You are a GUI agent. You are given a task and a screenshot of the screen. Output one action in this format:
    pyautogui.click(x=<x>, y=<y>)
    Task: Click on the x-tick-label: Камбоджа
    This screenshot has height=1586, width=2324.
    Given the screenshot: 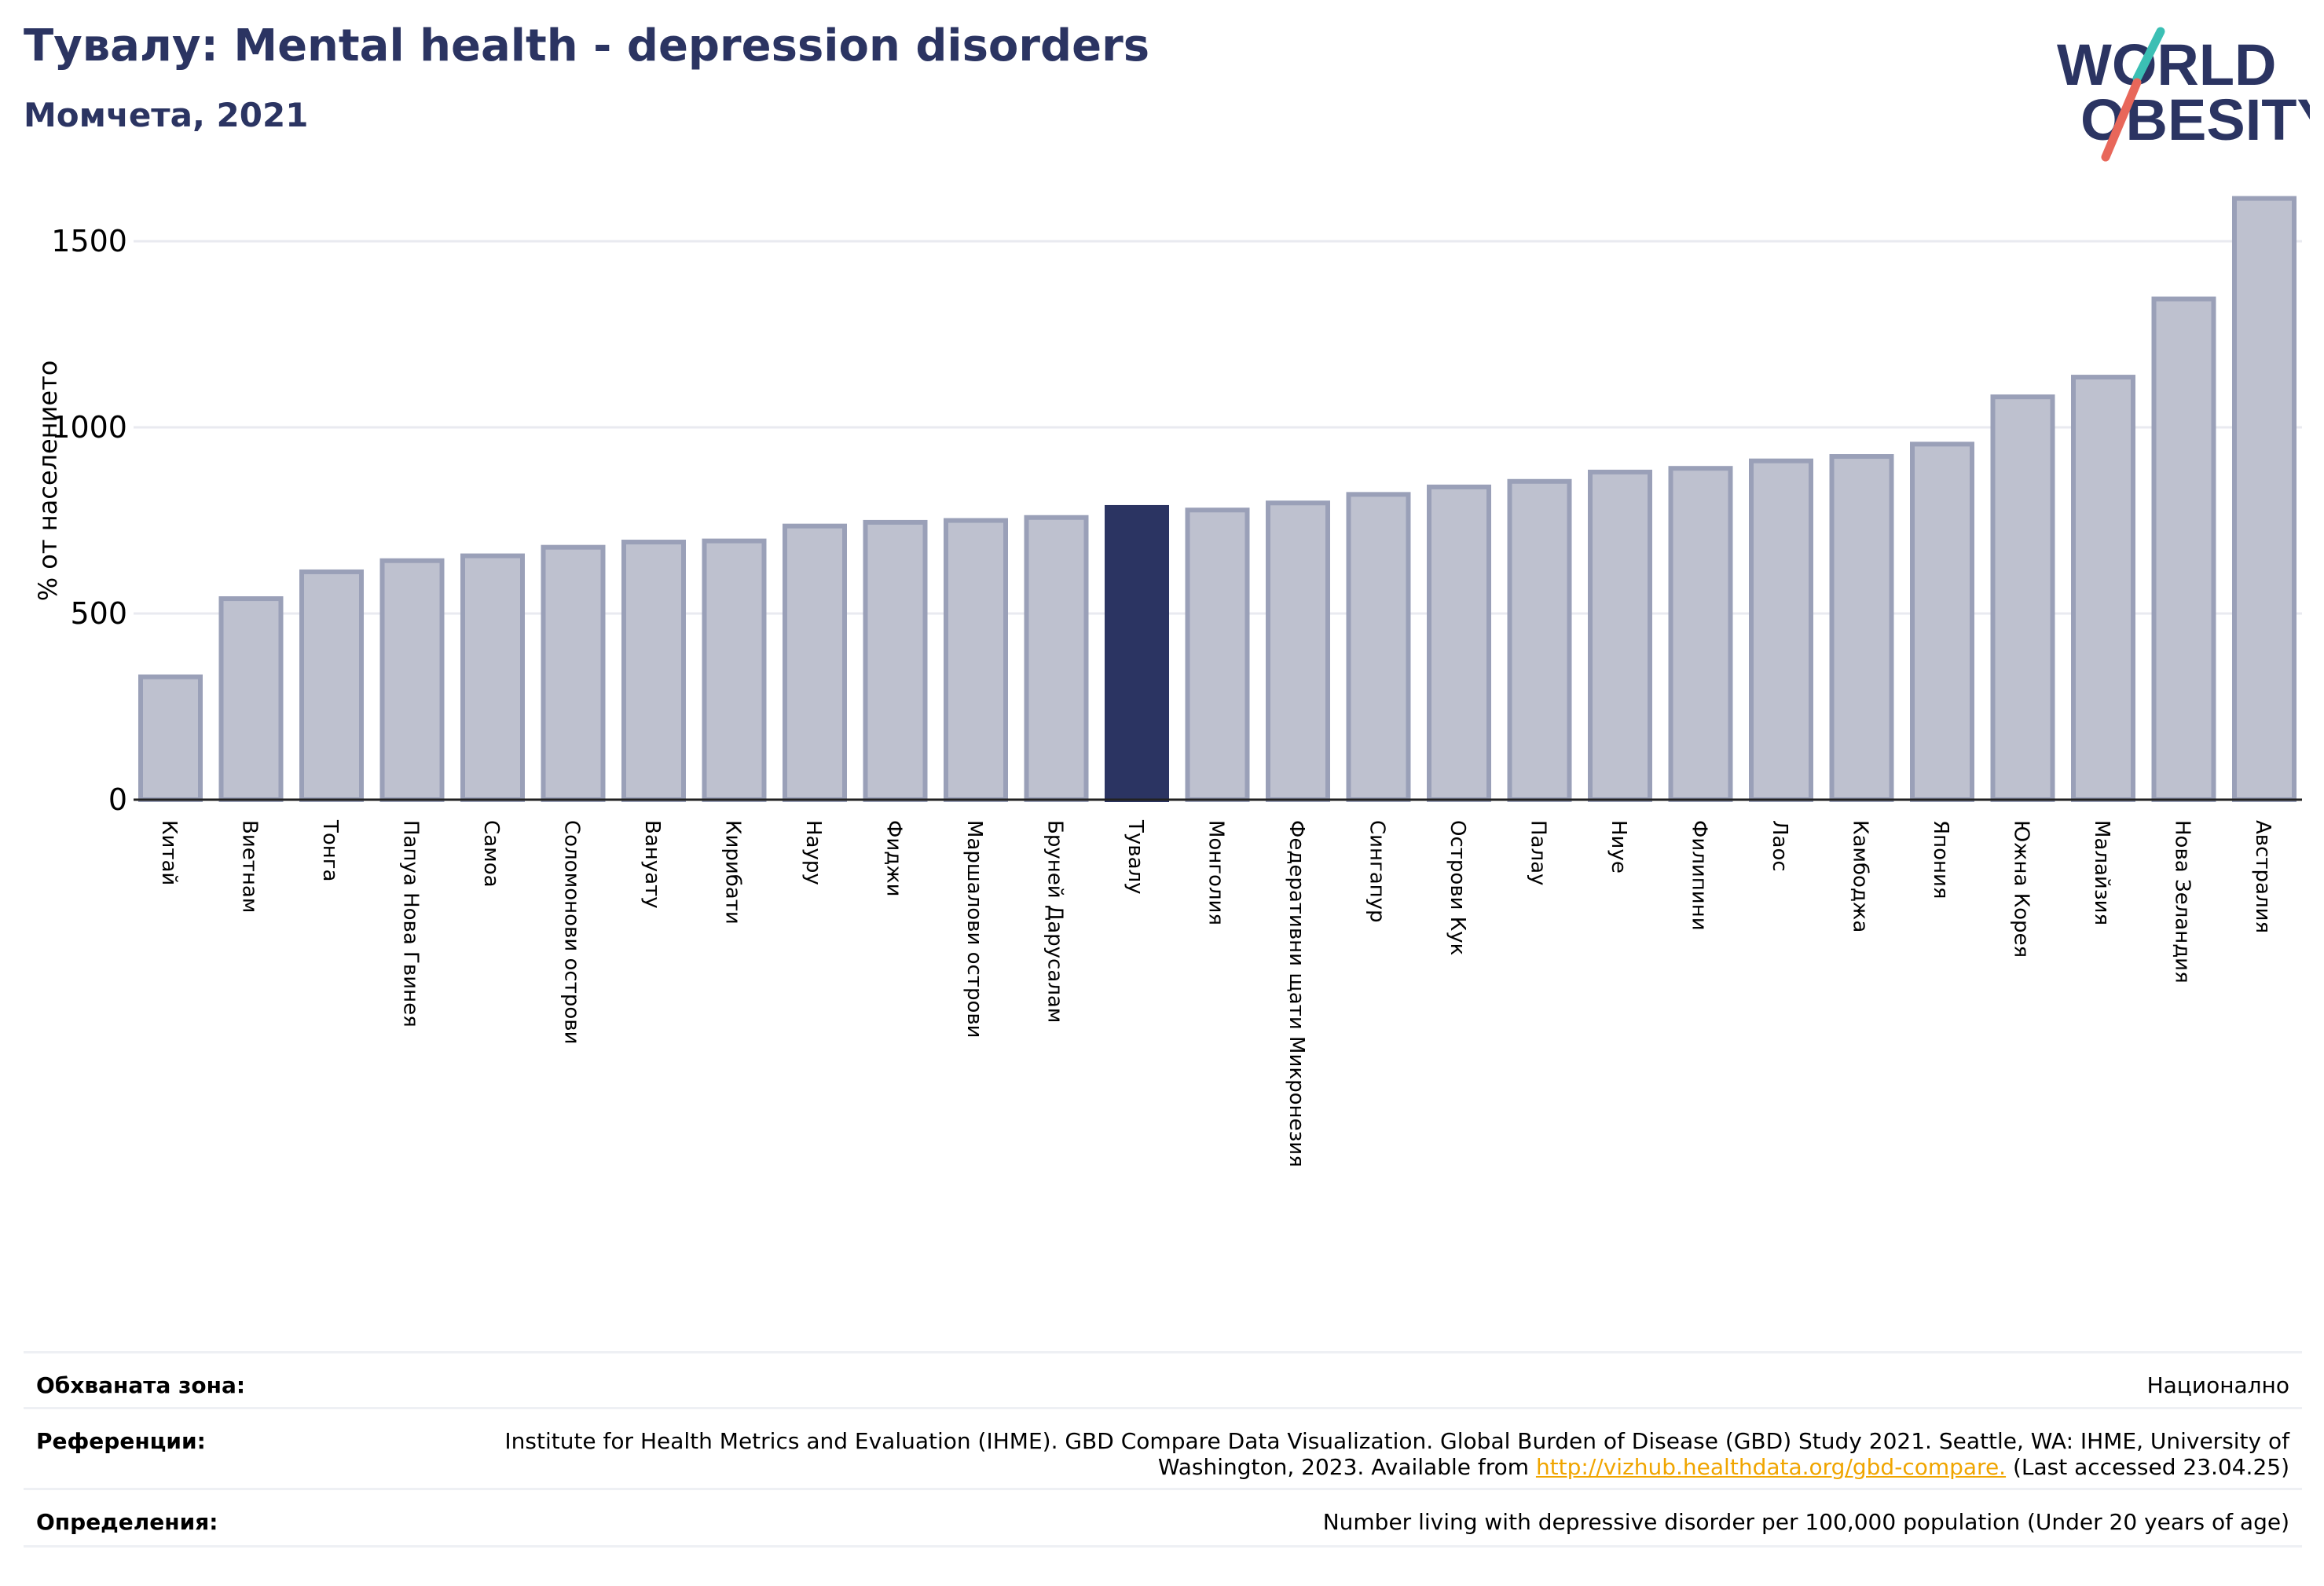 What is the action you would take?
    pyautogui.click(x=1860, y=876)
    